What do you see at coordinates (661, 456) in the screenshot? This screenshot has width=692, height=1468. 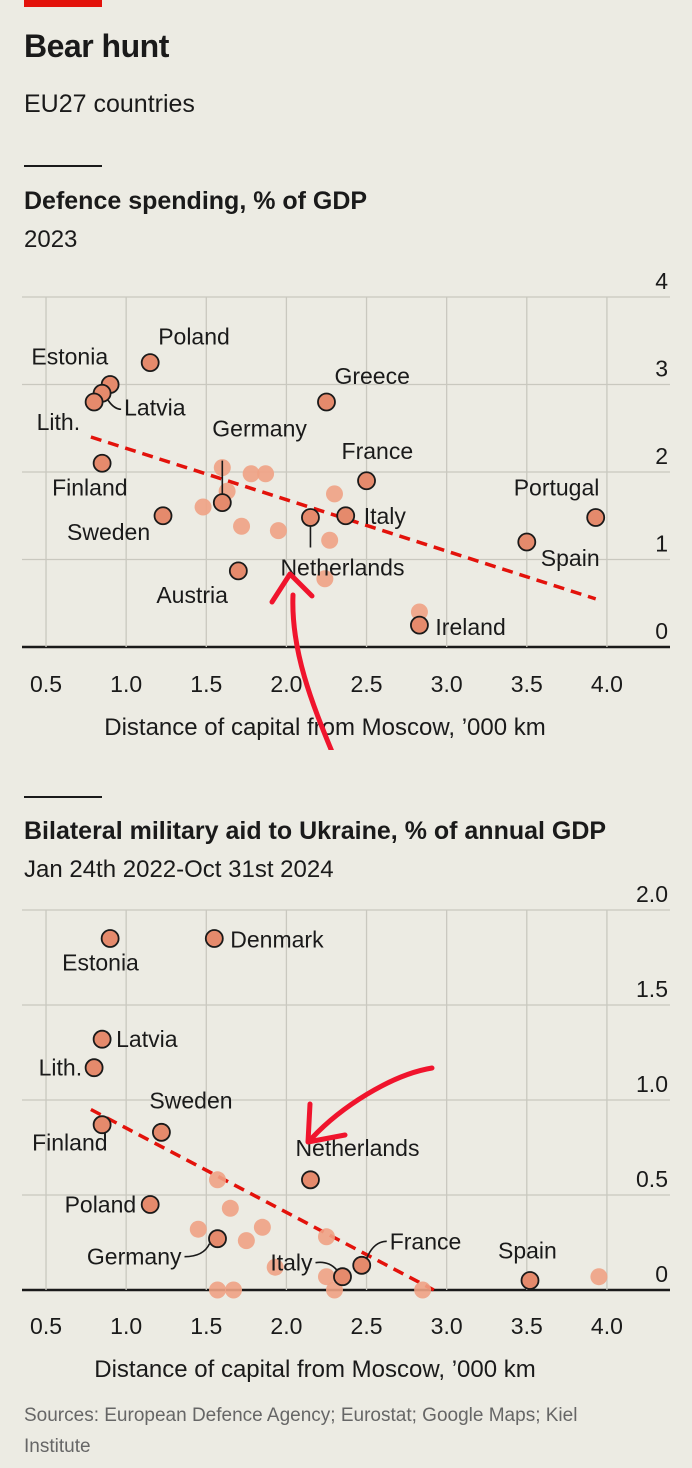 I see `y-tick-label: 2` at bounding box center [661, 456].